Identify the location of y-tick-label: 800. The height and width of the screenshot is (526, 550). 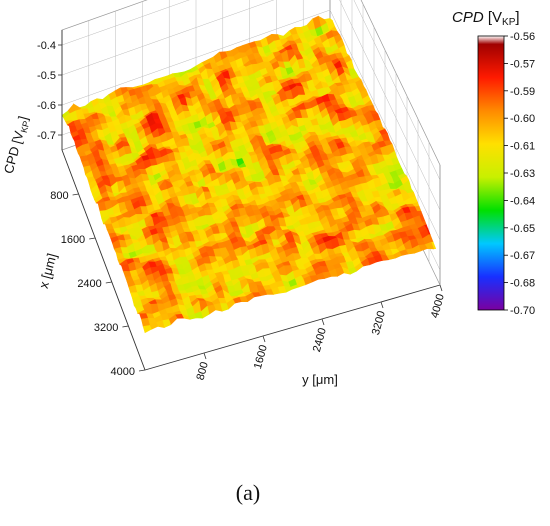
(203, 371).